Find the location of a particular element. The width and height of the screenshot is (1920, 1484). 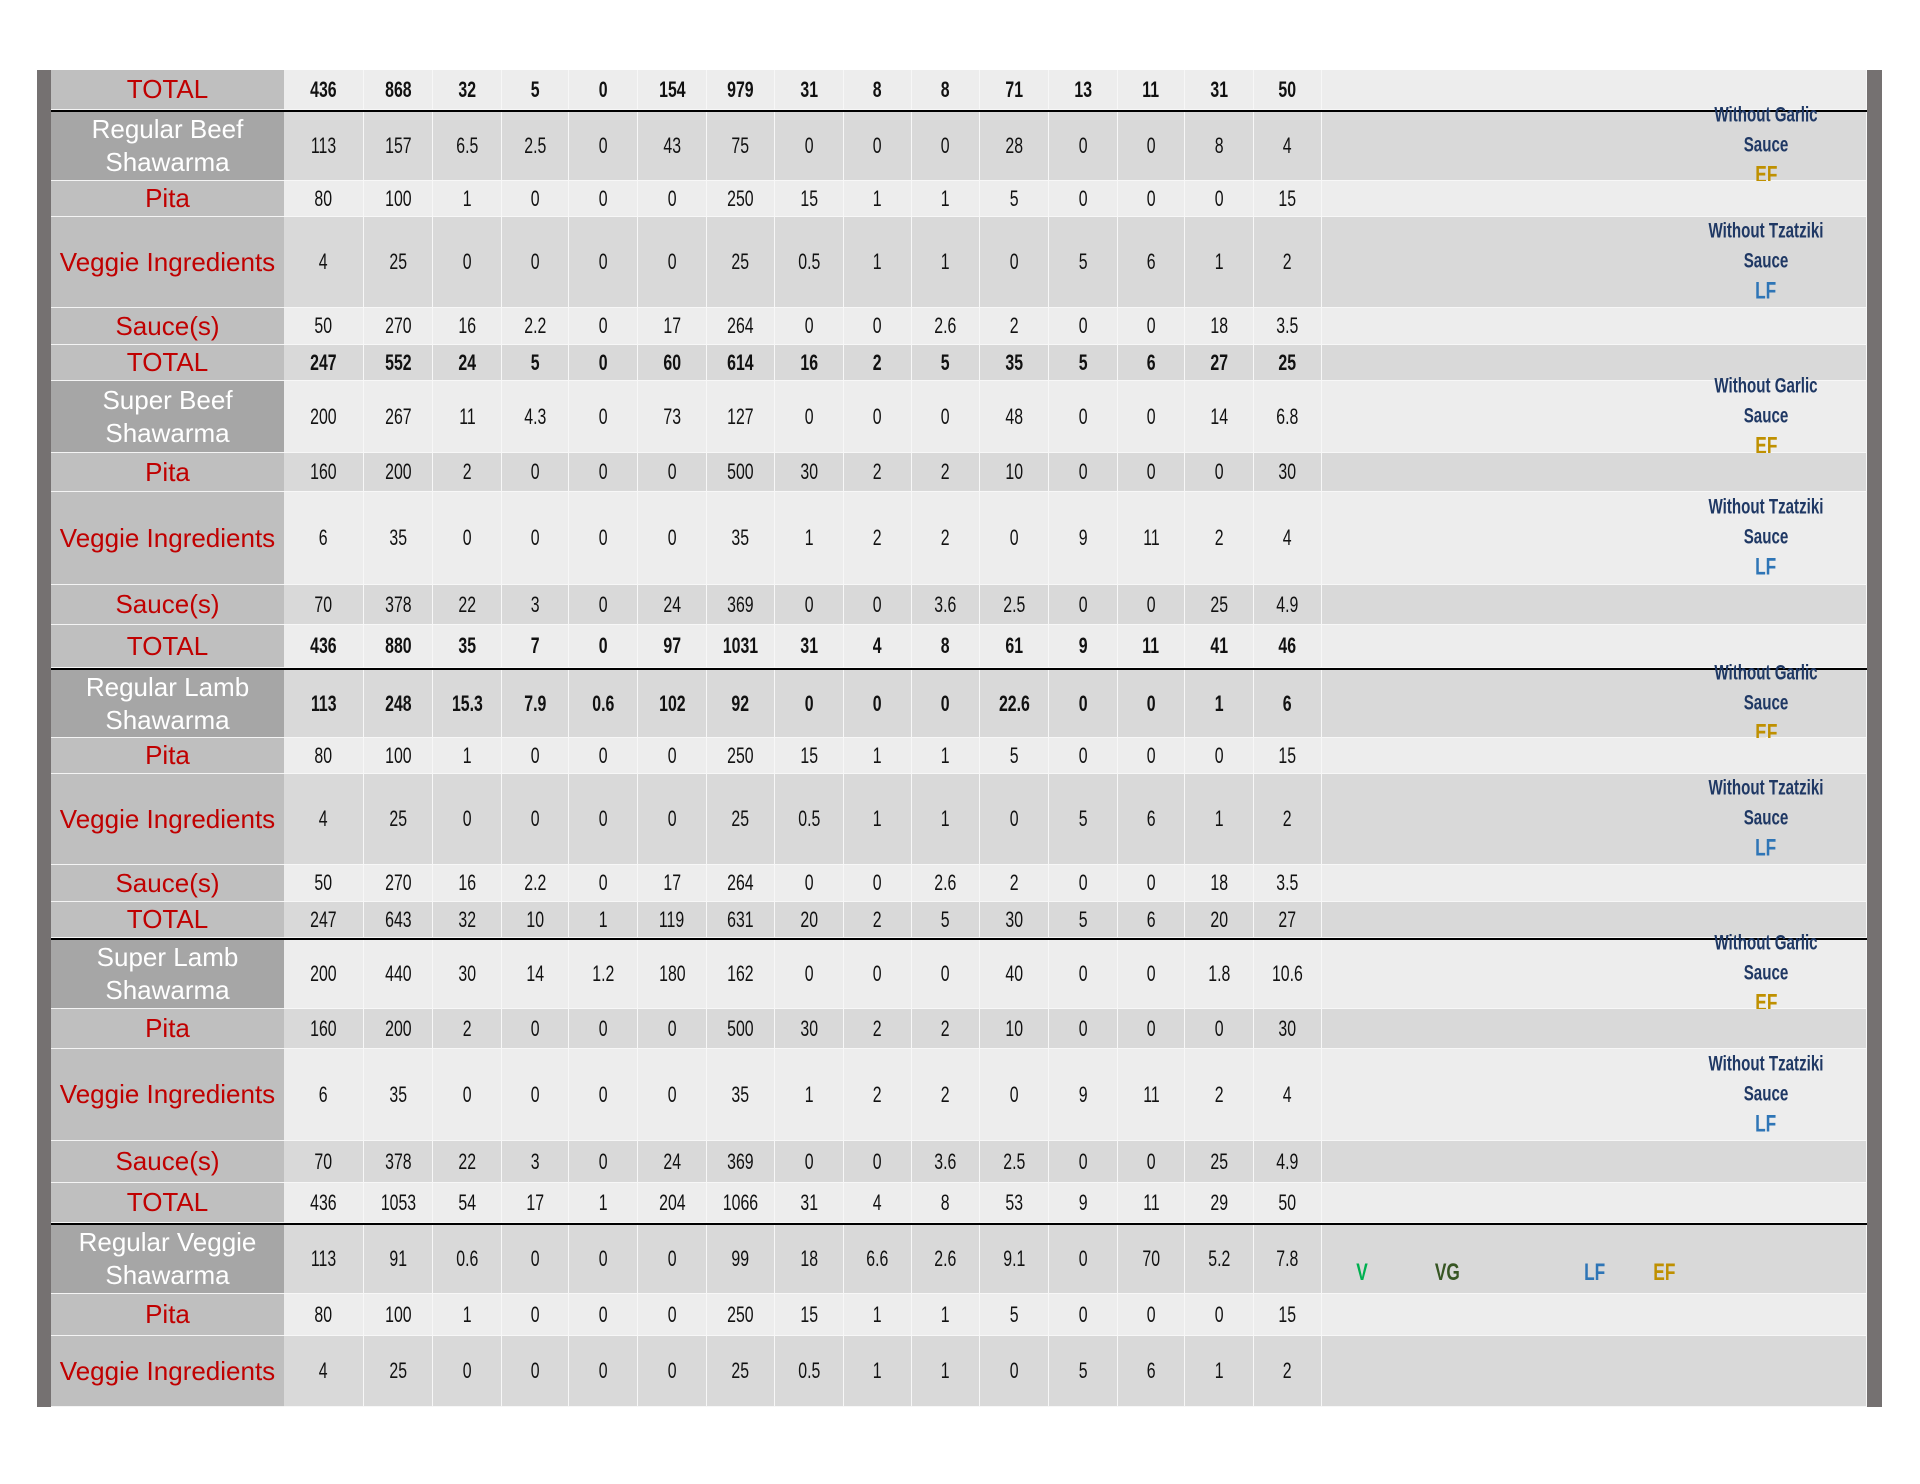

value-cell: 6.5 is located at coordinates (467, 146).